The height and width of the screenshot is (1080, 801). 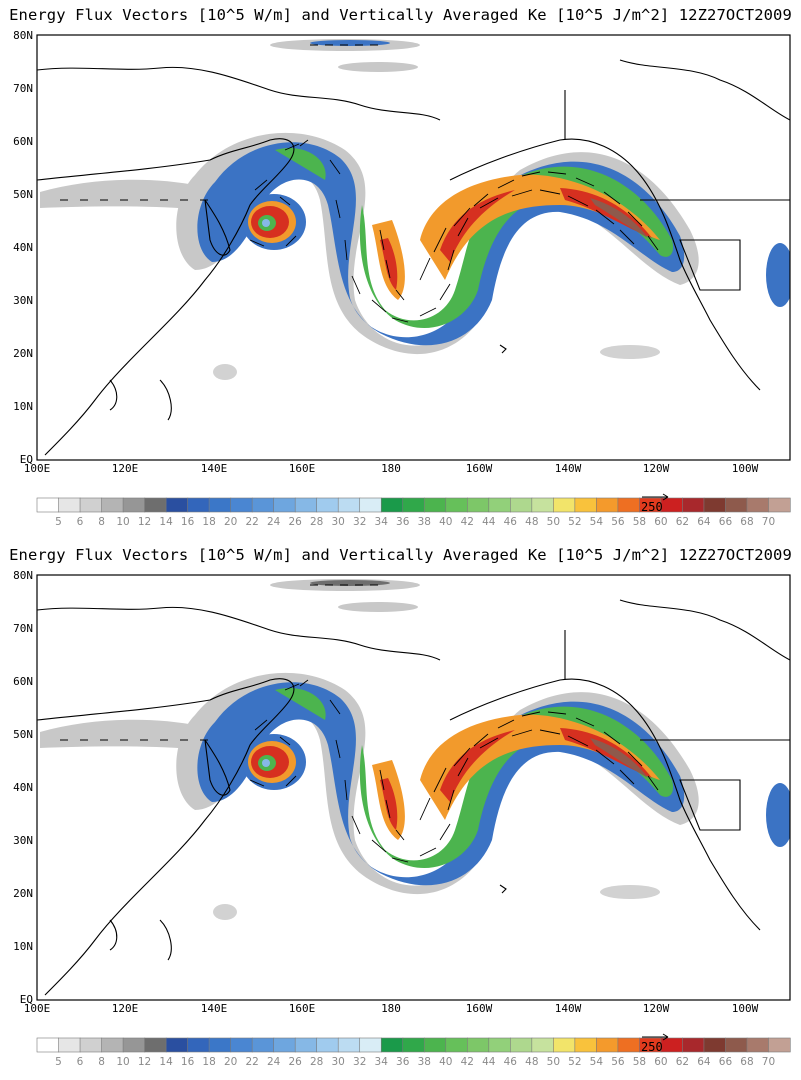 What do you see at coordinates (23, 88) in the screenshot?
I see `lat-label: 70N` at bounding box center [23, 88].